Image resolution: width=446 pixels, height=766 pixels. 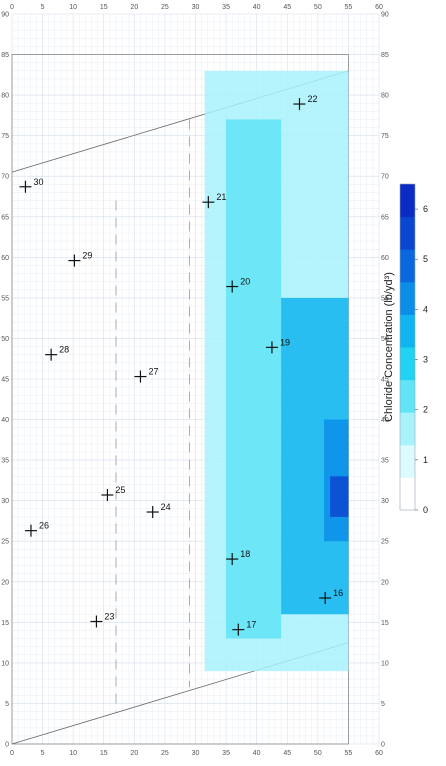 What do you see at coordinates (226, 7) in the screenshot?
I see `x-tick-label-top: 35` at bounding box center [226, 7].